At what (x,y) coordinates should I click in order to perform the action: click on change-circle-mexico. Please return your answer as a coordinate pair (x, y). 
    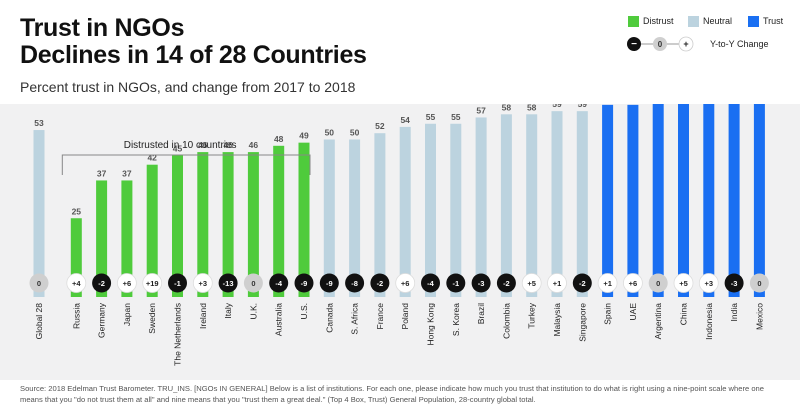
    Looking at the image, I should click on (759, 283).